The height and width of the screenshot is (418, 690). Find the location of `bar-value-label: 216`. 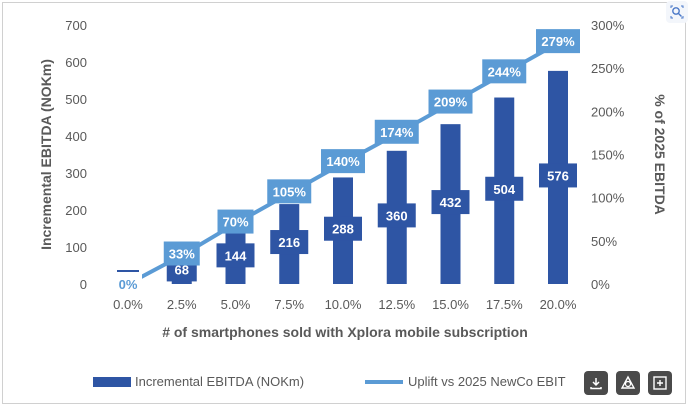

bar-value-label: 216 is located at coordinates (289, 242).